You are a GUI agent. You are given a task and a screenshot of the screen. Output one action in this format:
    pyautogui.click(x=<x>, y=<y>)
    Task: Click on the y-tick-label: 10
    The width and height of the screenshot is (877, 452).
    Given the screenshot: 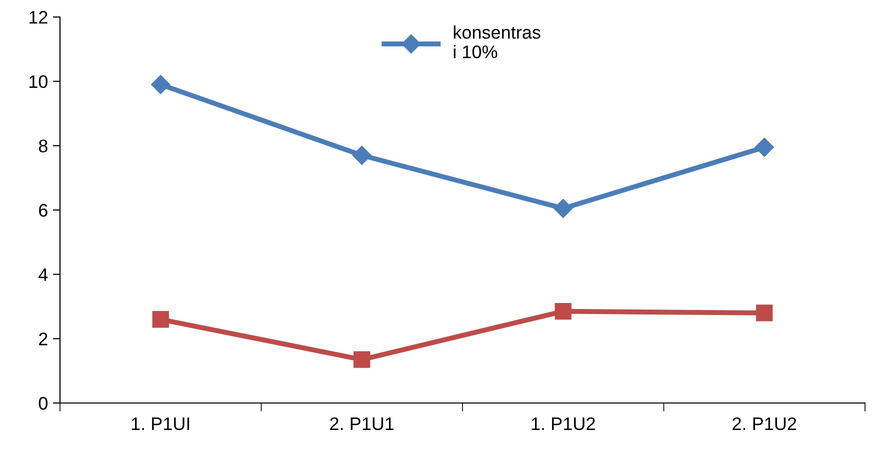 What is the action you would take?
    pyautogui.click(x=38, y=81)
    